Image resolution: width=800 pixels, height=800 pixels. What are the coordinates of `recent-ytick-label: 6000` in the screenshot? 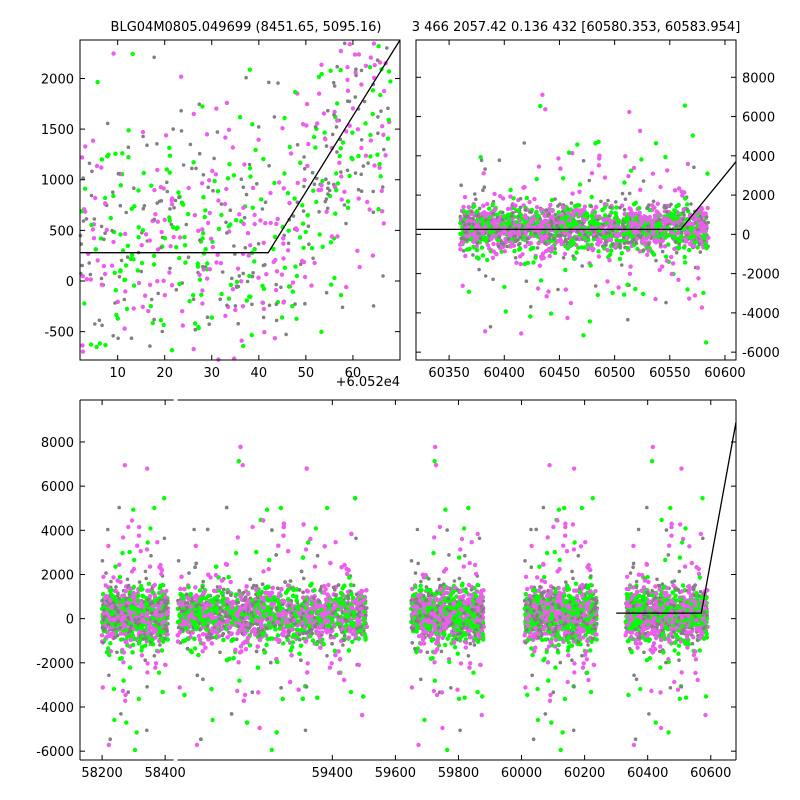 It's located at (758, 118).